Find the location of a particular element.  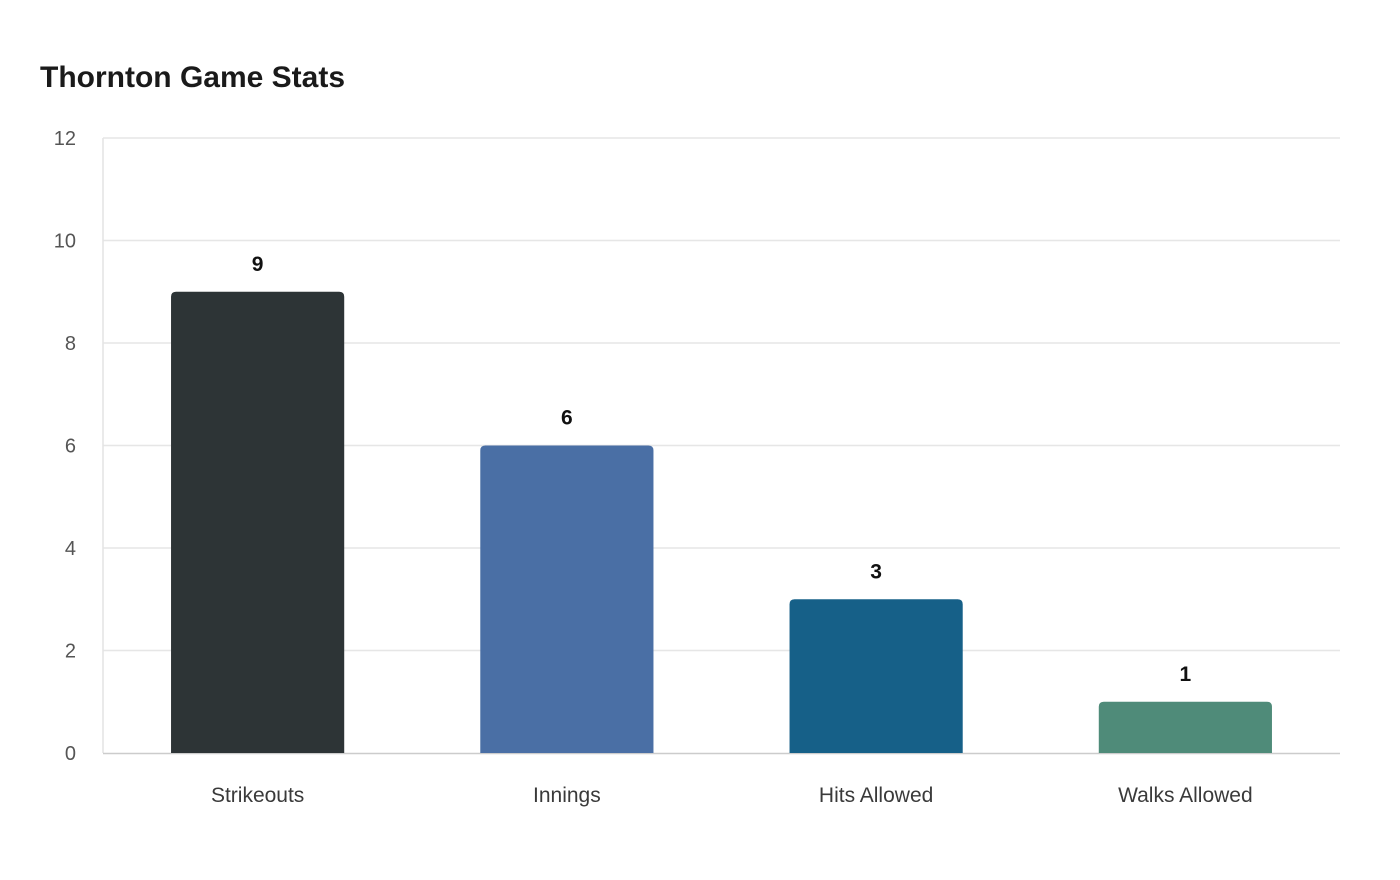

bar-walks-allowed is located at coordinates (1185, 727).